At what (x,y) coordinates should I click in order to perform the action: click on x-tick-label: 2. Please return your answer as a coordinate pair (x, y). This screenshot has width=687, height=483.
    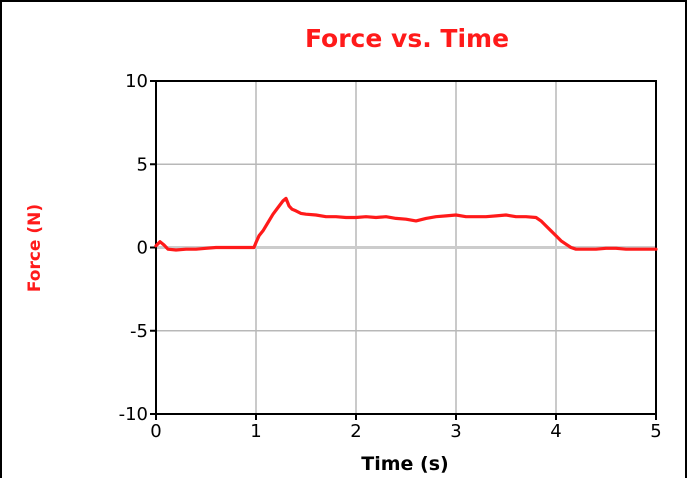
    Looking at the image, I should click on (355, 431).